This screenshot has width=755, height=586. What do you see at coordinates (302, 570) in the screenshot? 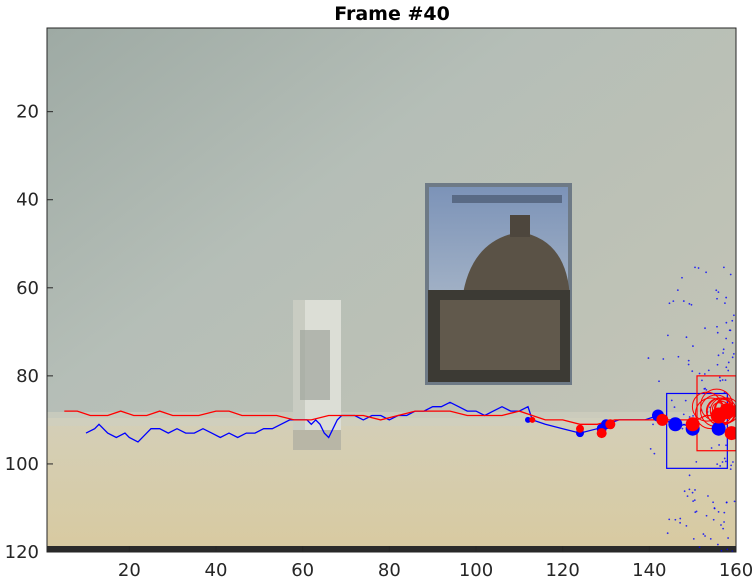
I see `x-tick-label: 60` at bounding box center [302, 570].